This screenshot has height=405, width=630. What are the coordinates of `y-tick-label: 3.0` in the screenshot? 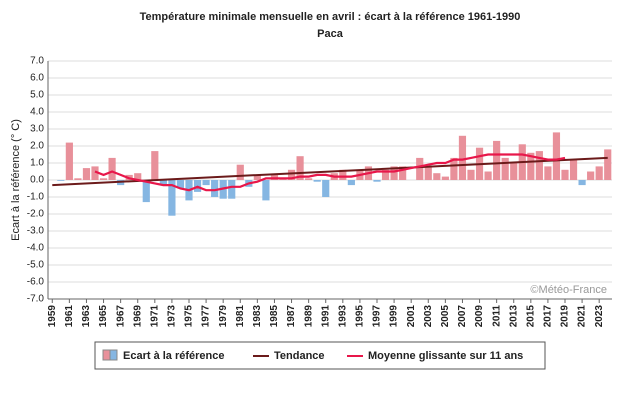 It's located at (37, 129).